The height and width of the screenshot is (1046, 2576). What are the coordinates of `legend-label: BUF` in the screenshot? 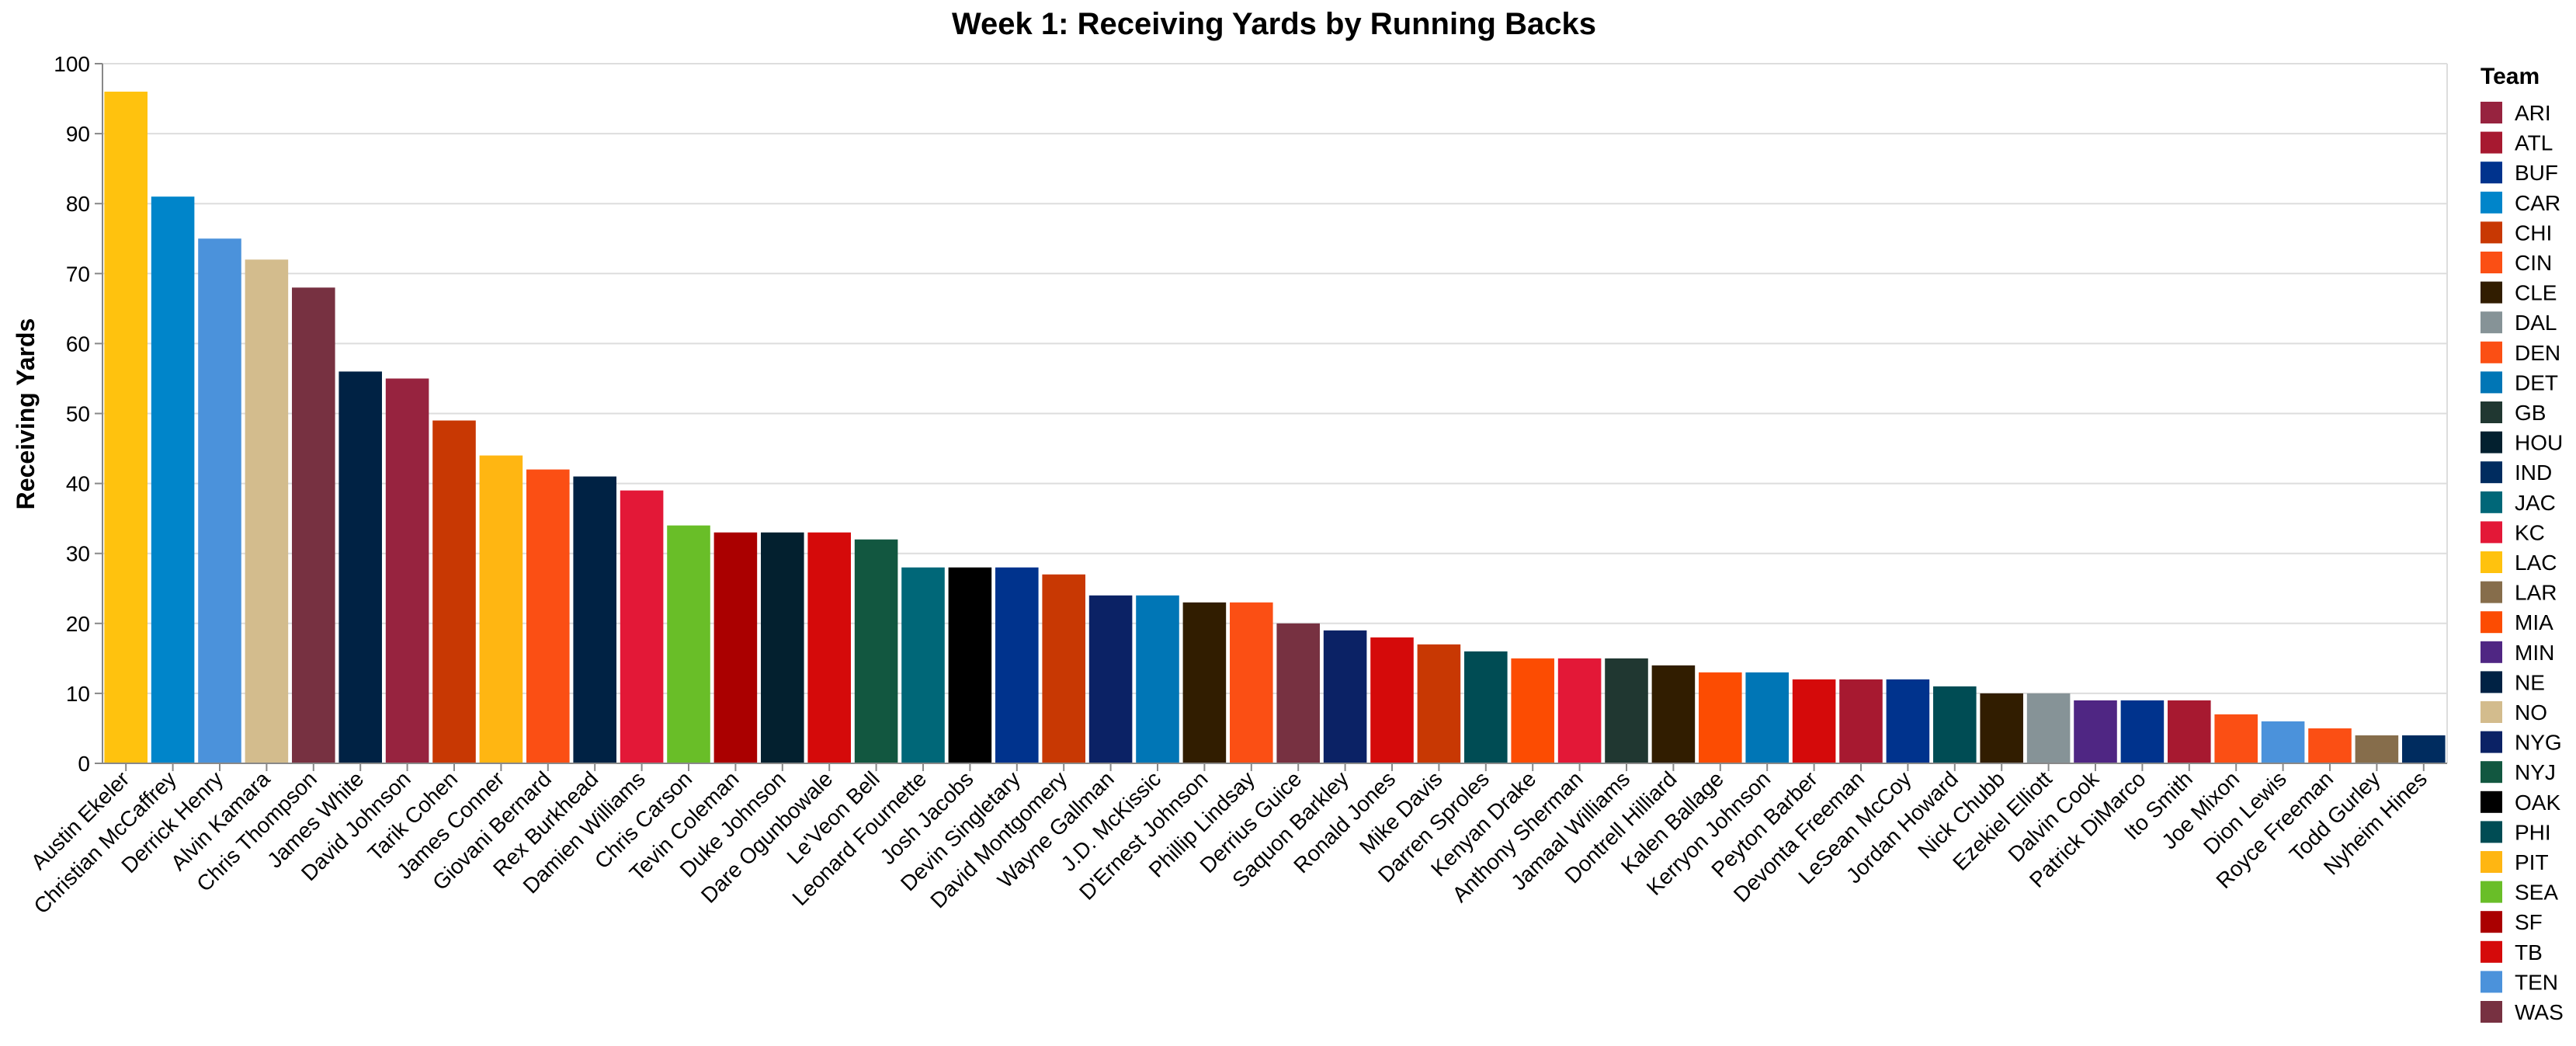 It's located at (2536, 173).